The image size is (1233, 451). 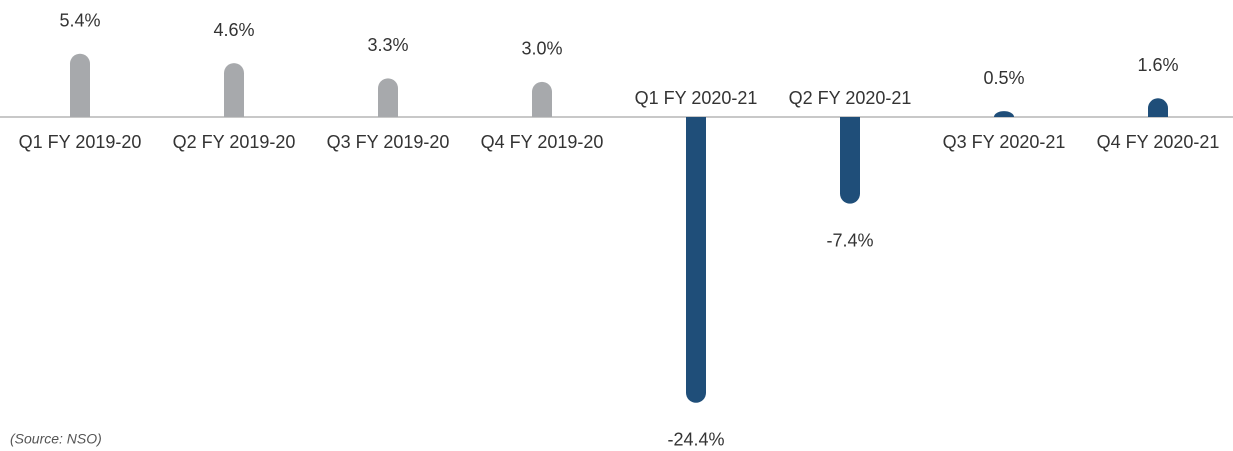 I want to click on category-label: Q4 FY 2020-21, so click(x=1158, y=142).